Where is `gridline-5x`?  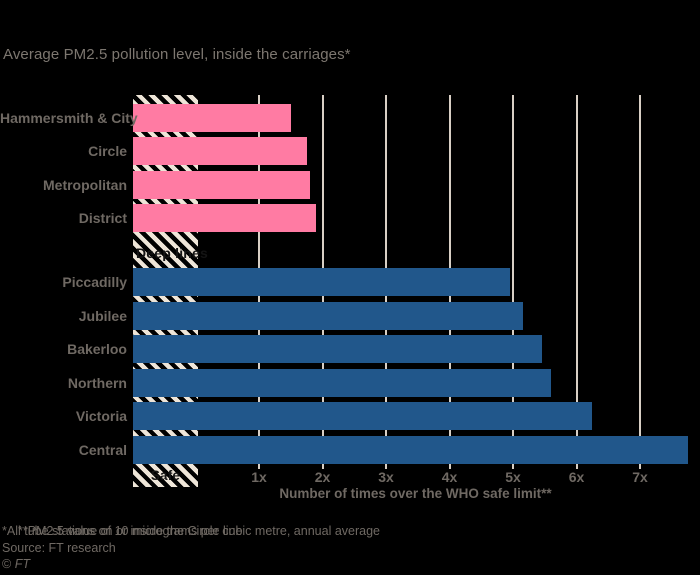 gridline-5x is located at coordinates (513, 279).